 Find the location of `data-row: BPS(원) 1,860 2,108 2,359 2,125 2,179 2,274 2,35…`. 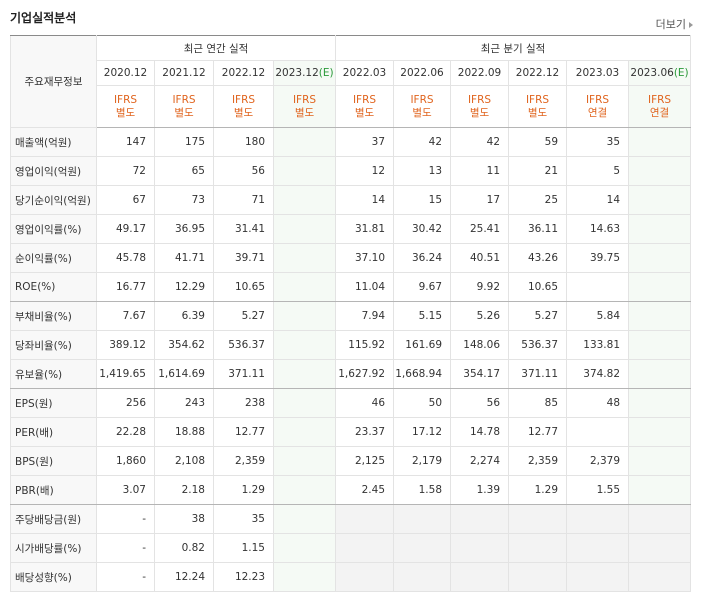

data-row: BPS(원) 1,860 2,108 2,359 2,125 2,179 2,274 2,35… is located at coordinates (351, 461).